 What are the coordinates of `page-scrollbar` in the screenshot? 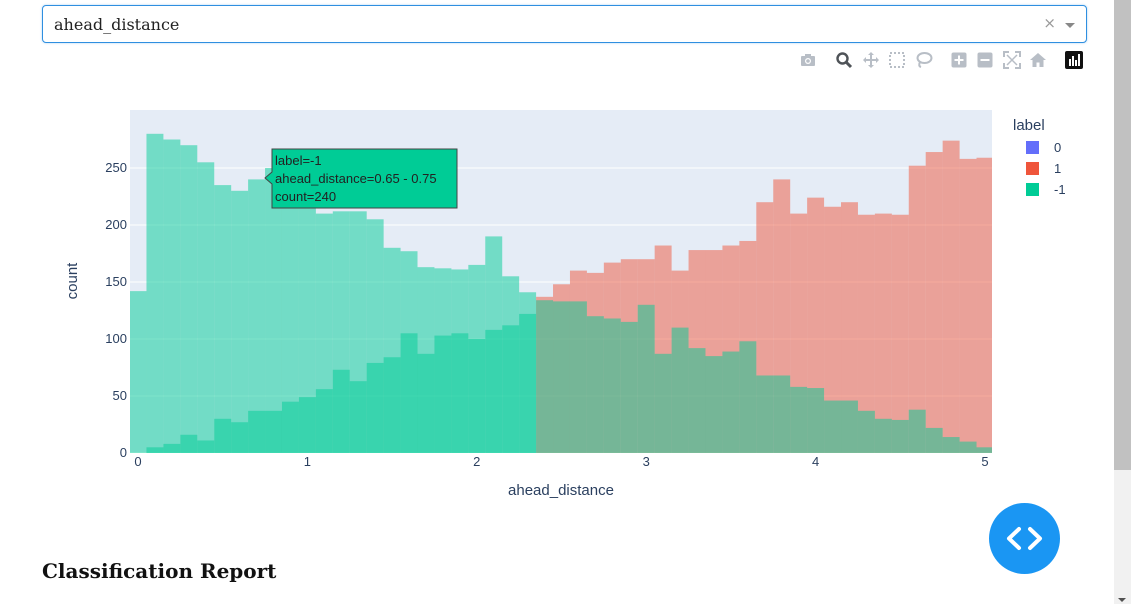 It's located at (1114, 302).